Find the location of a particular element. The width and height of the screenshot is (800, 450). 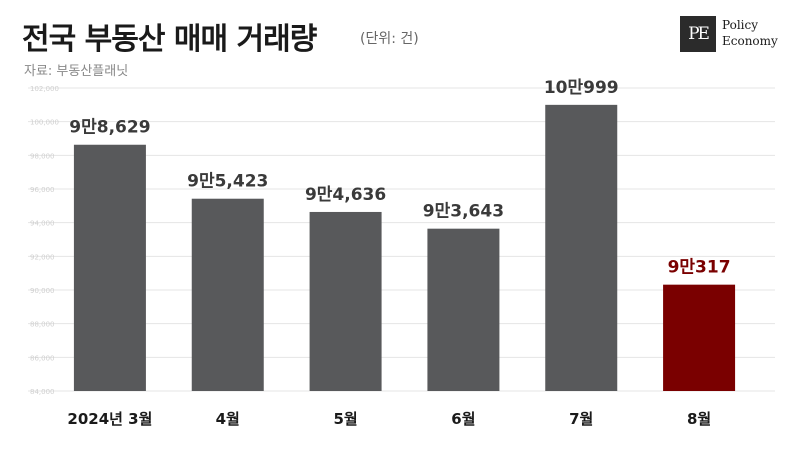

y-tick-label: 100,000 is located at coordinates (44, 123).